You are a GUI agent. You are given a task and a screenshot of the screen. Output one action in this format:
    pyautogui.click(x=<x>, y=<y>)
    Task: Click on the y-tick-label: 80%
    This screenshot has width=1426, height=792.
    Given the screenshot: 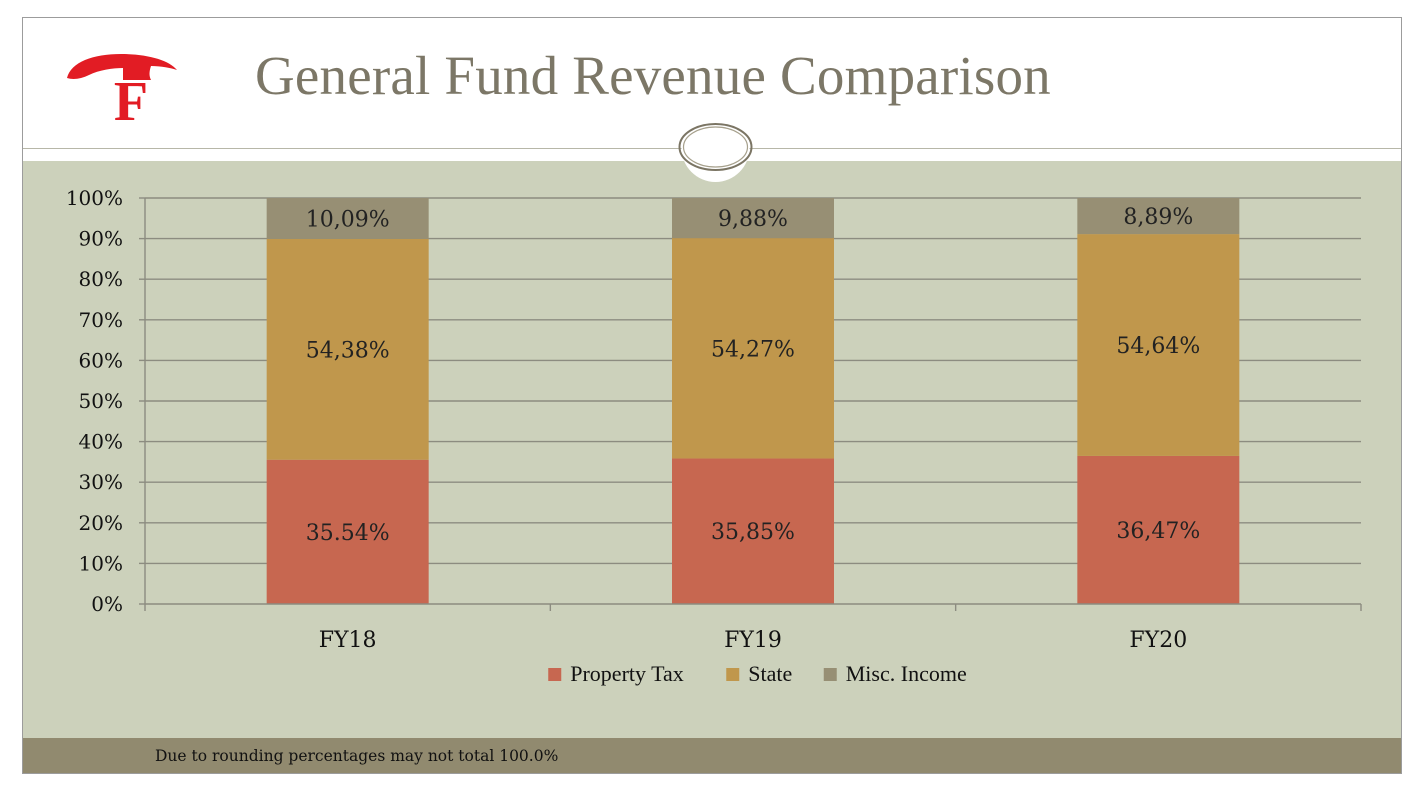 What is the action you would take?
    pyautogui.click(x=101, y=279)
    